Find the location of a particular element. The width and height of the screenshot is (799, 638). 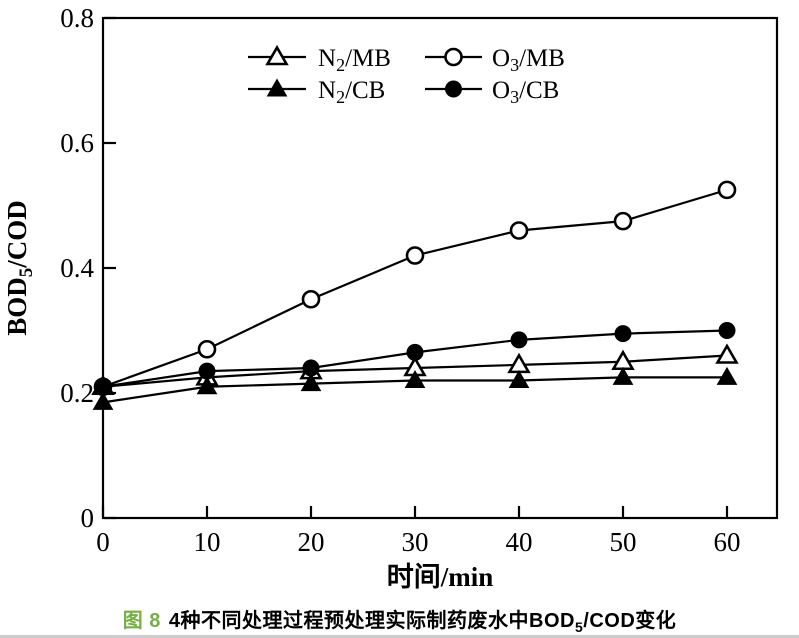

x-axis-label: 时间/min is located at coordinates (440, 577).